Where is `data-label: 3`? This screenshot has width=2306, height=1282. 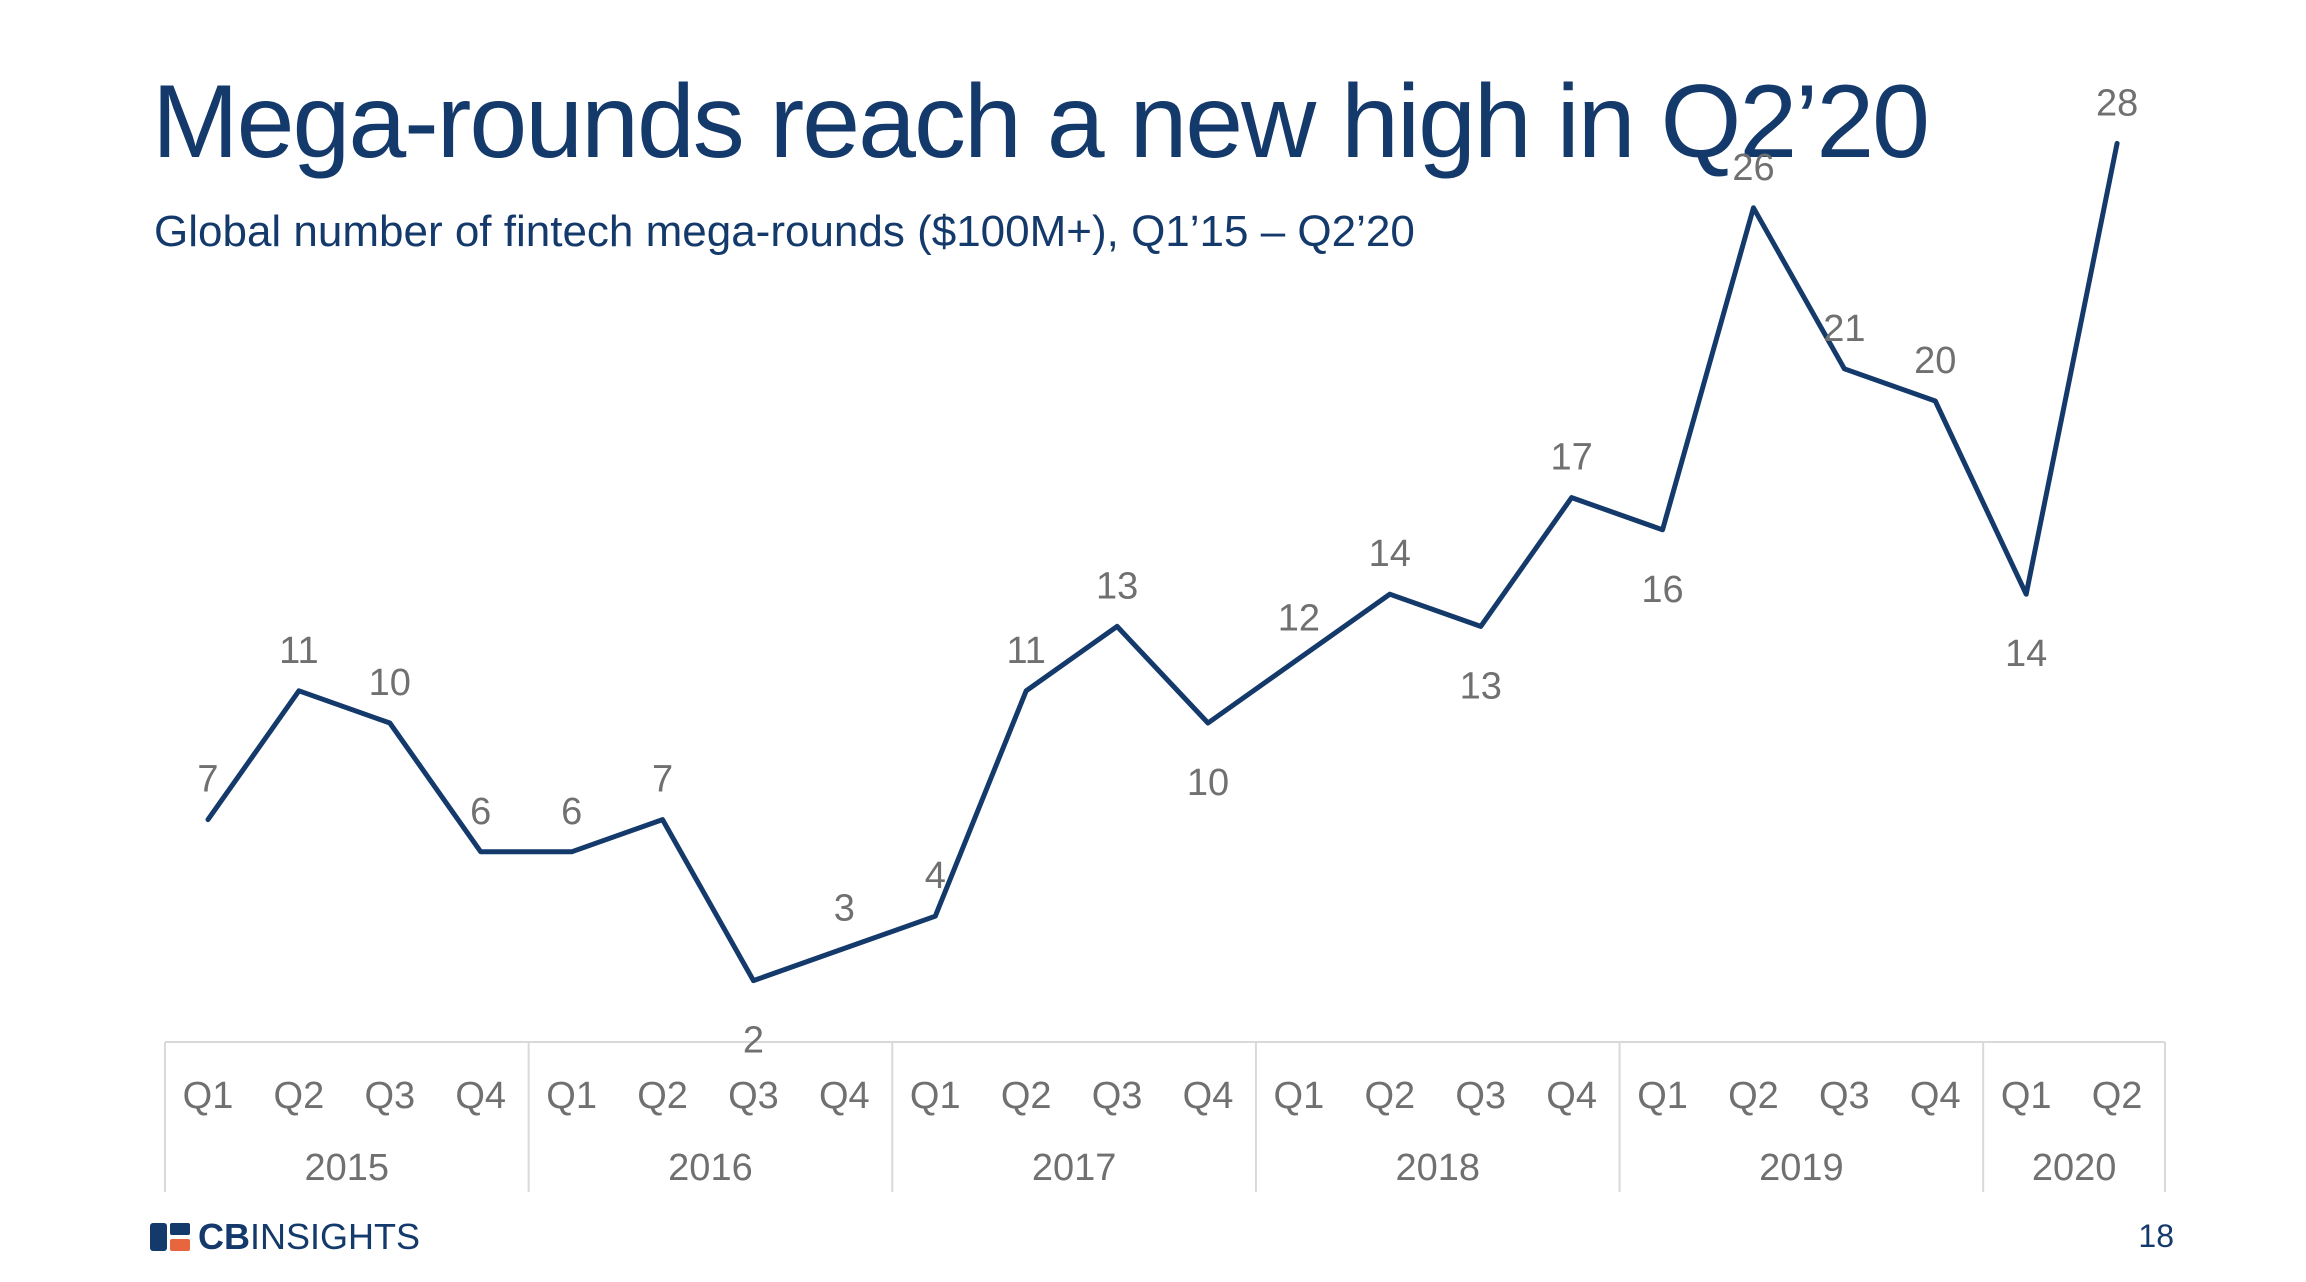 data-label: 3 is located at coordinates (844, 908).